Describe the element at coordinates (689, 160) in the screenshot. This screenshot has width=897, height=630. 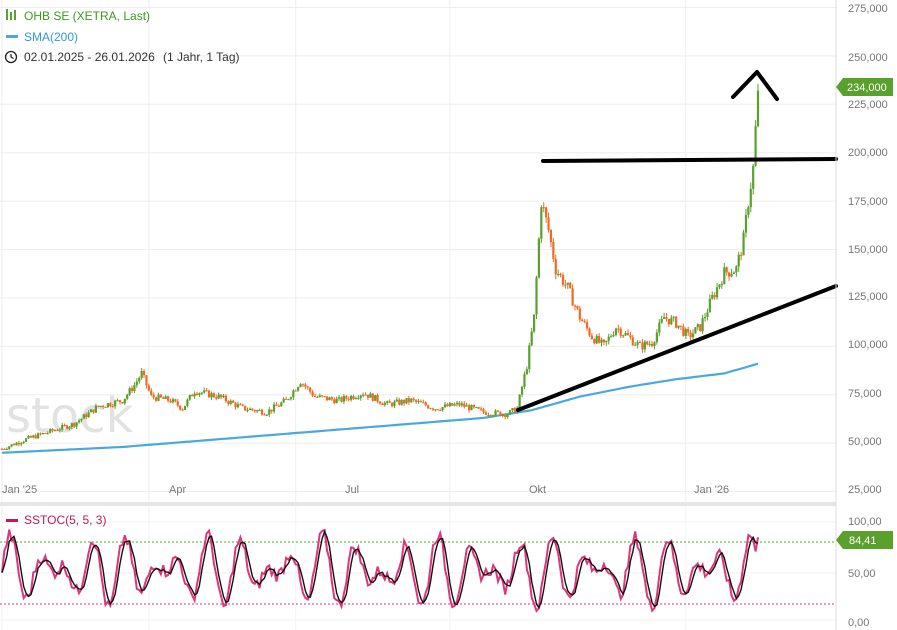
I see `resistance-line` at that location.